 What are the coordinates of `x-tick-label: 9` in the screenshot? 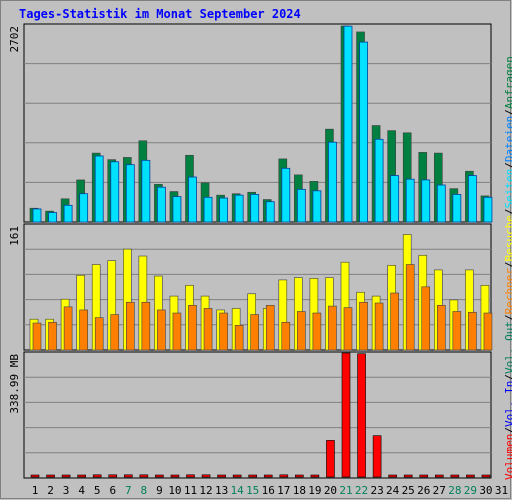 It's located at (159, 490).